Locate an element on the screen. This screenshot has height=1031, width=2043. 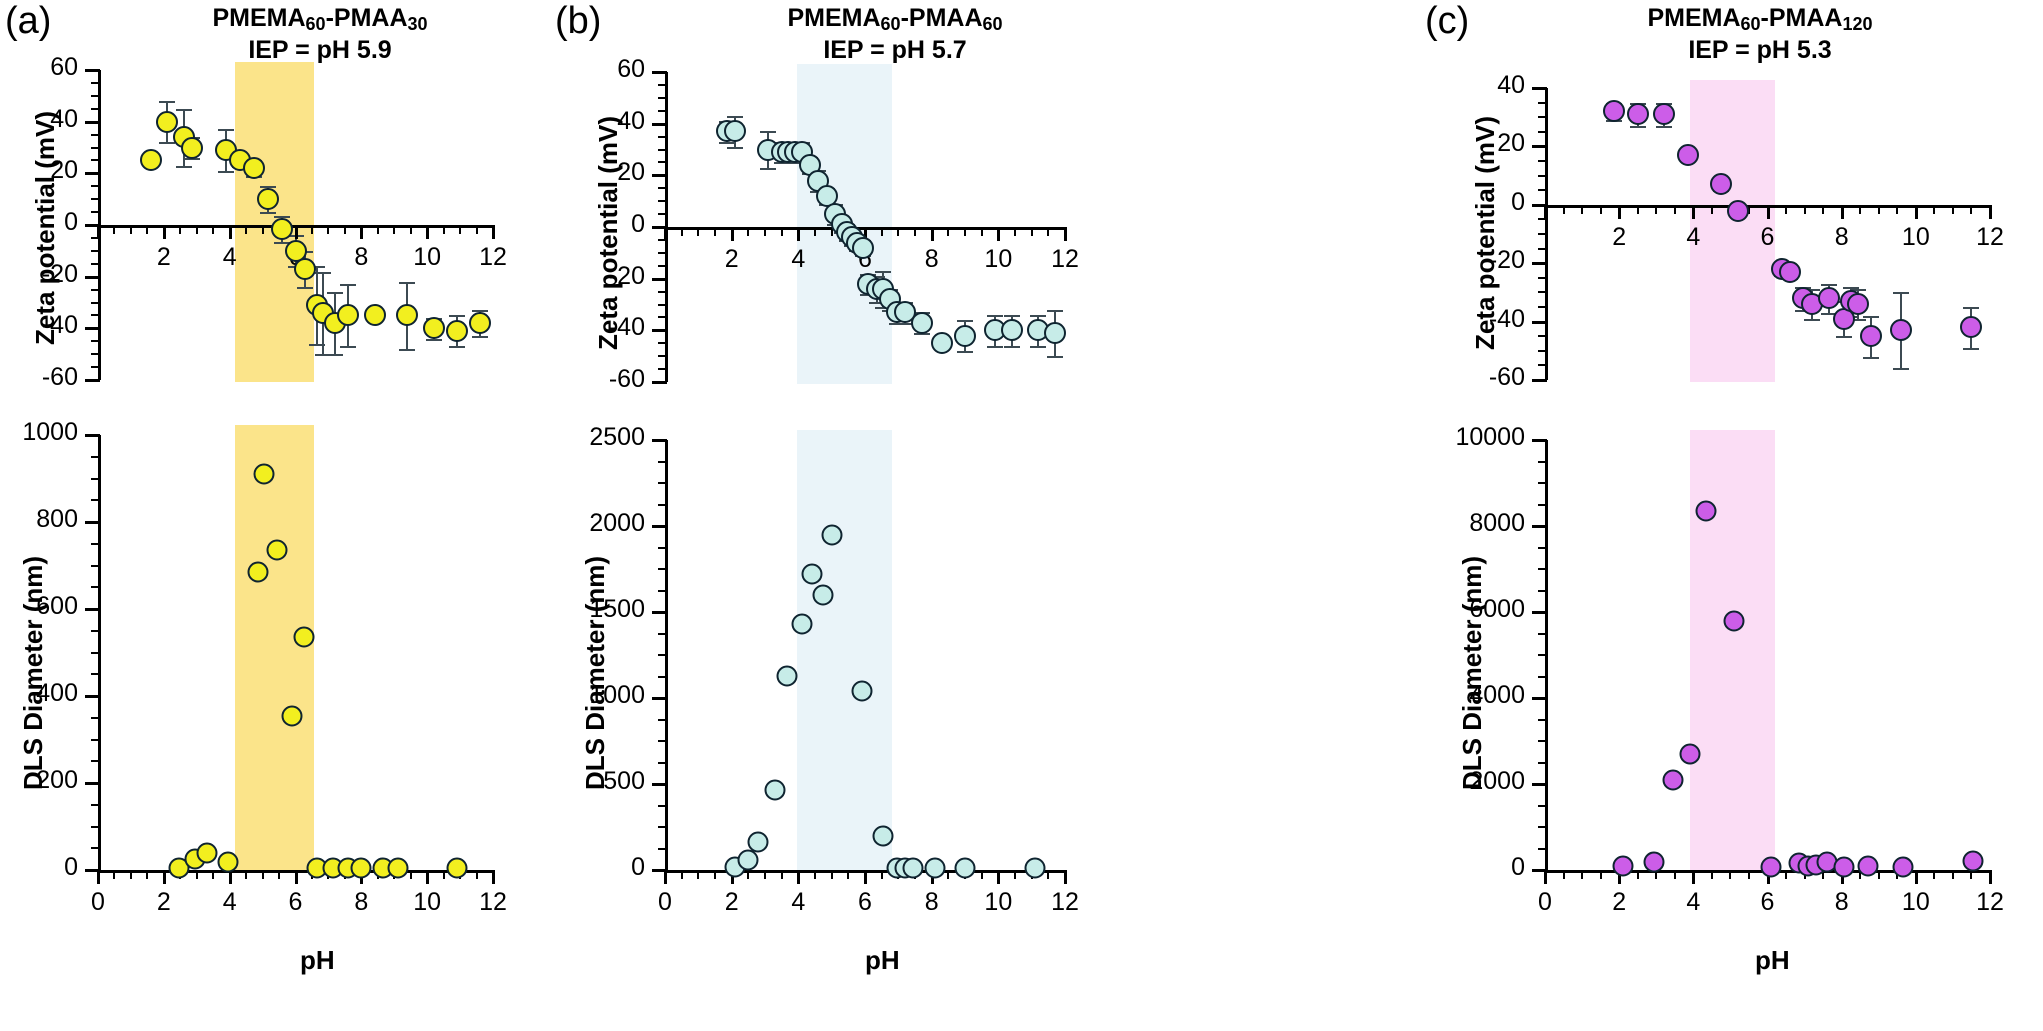
panel-iep-label: IEP = pH 5.7 is located at coordinates (895, 50).